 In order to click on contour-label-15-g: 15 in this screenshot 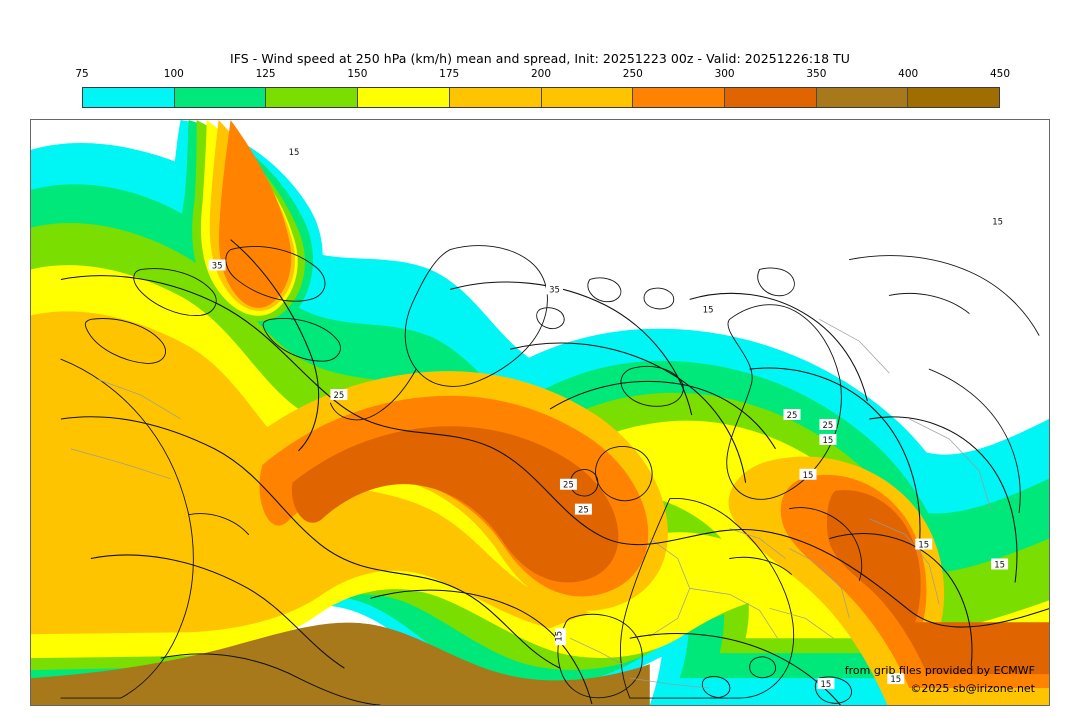, I will do `click(1000, 563)`.